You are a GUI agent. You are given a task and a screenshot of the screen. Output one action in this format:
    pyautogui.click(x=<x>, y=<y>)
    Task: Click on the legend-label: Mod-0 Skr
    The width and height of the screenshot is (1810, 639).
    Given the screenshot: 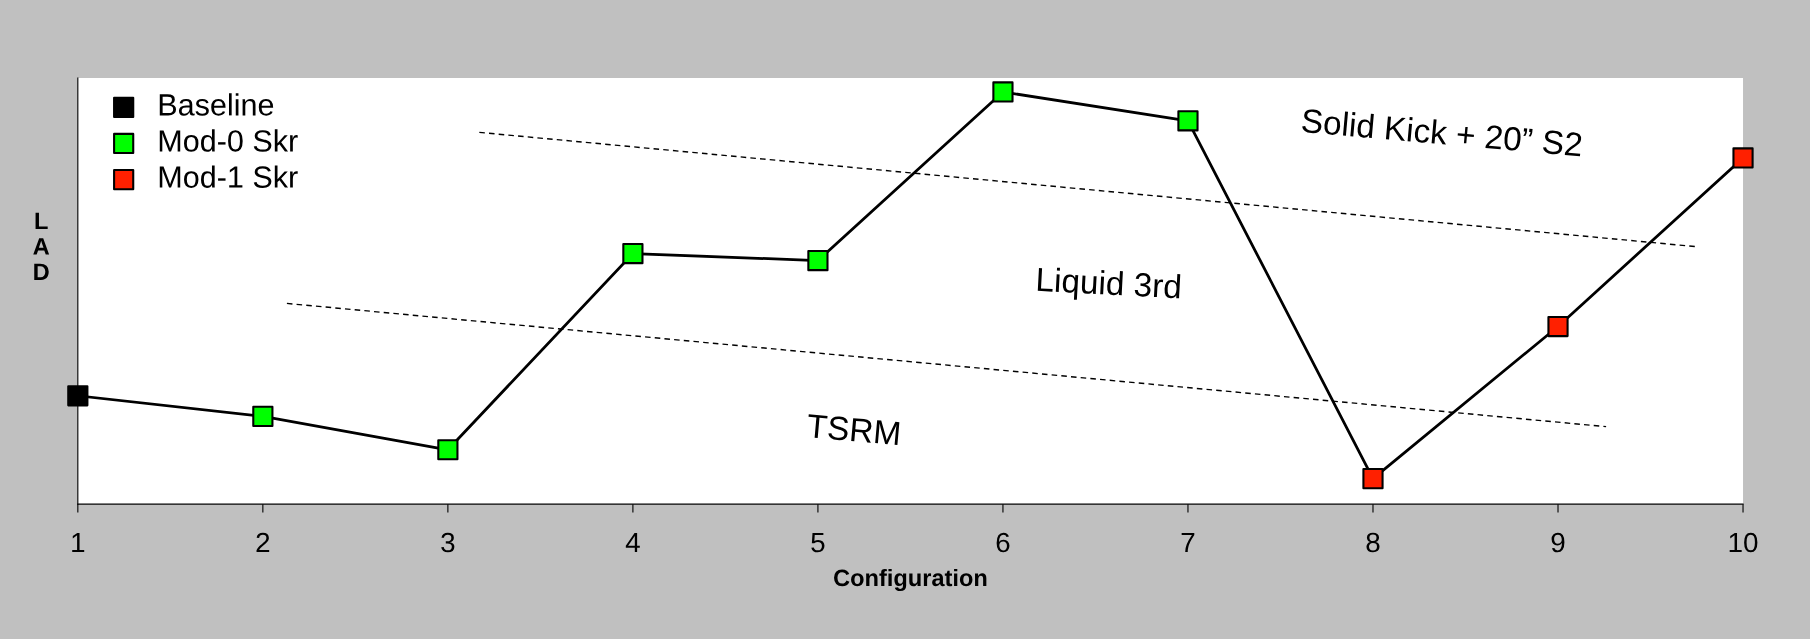 What is the action you would take?
    pyautogui.click(x=228, y=140)
    